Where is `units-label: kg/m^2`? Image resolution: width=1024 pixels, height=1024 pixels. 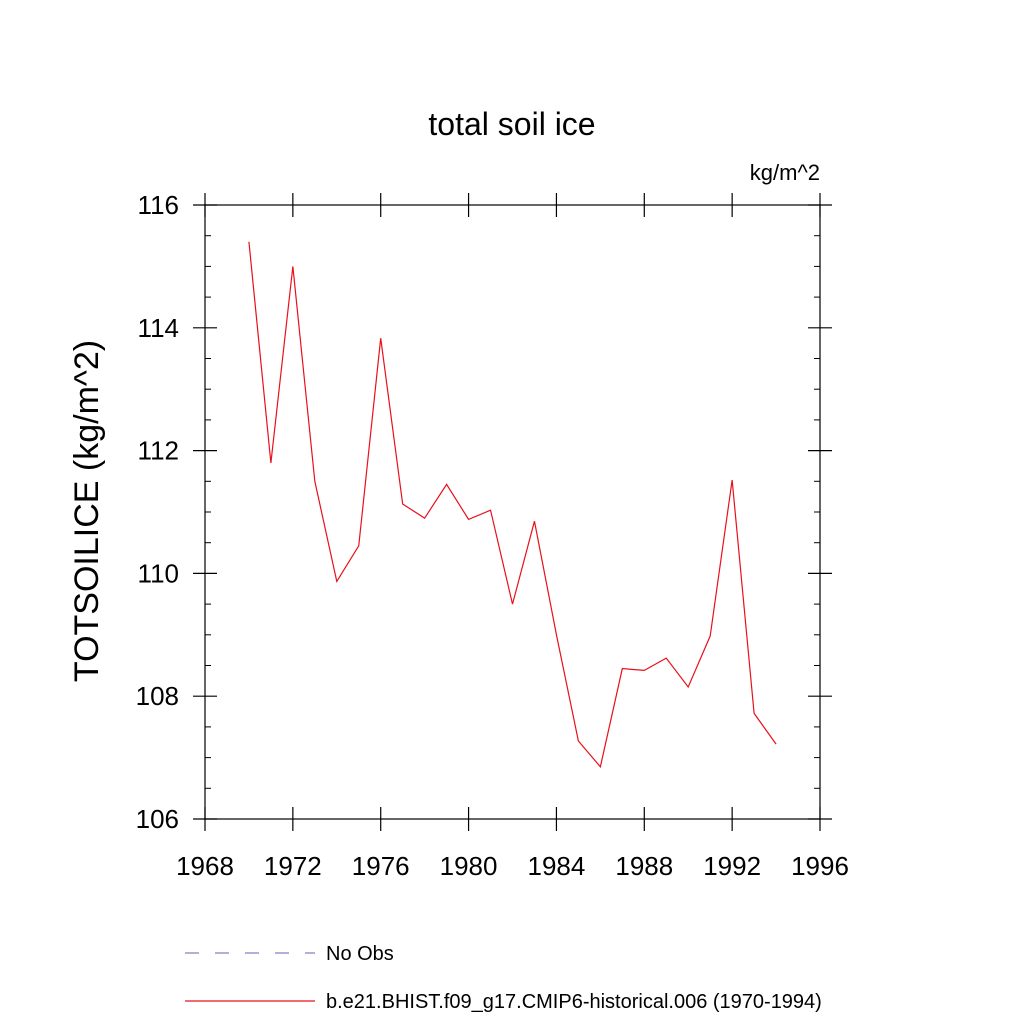
units-label: kg/m^2 is located at coordinates (785, 172).